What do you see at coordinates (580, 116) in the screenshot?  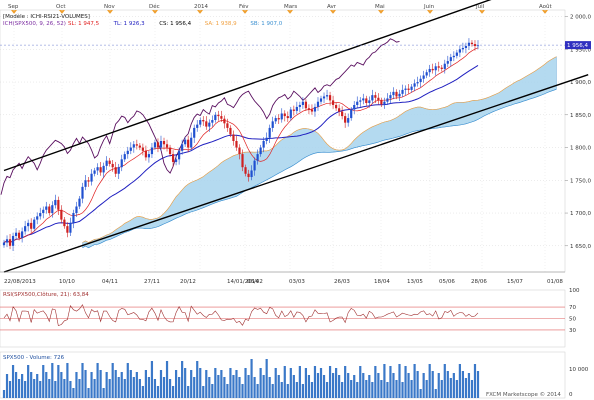 I see `y-tick-label-4: 1 850,0` at bounding box center [580, 116].